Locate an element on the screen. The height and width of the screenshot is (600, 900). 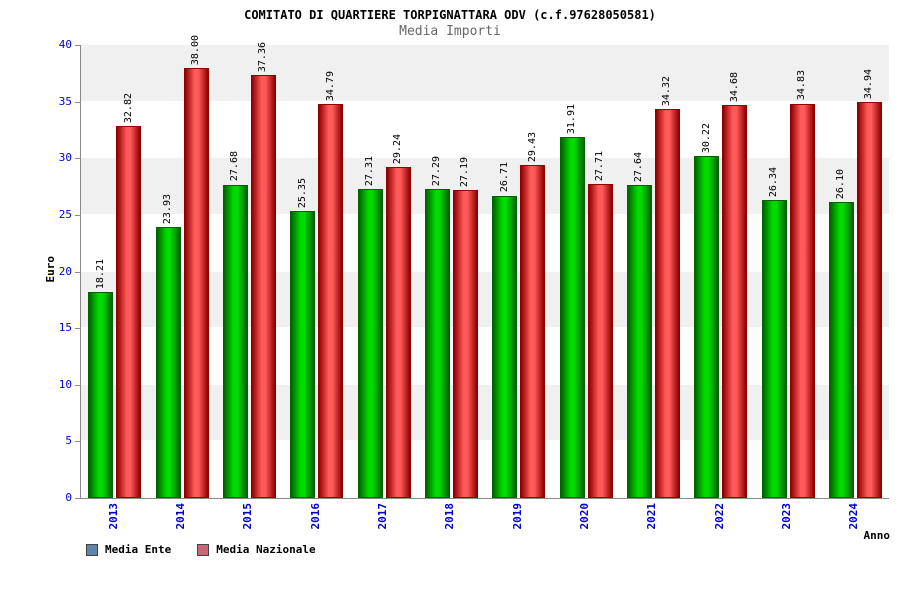
bar-media-ente-2018 is located at coordinates (437, 343).